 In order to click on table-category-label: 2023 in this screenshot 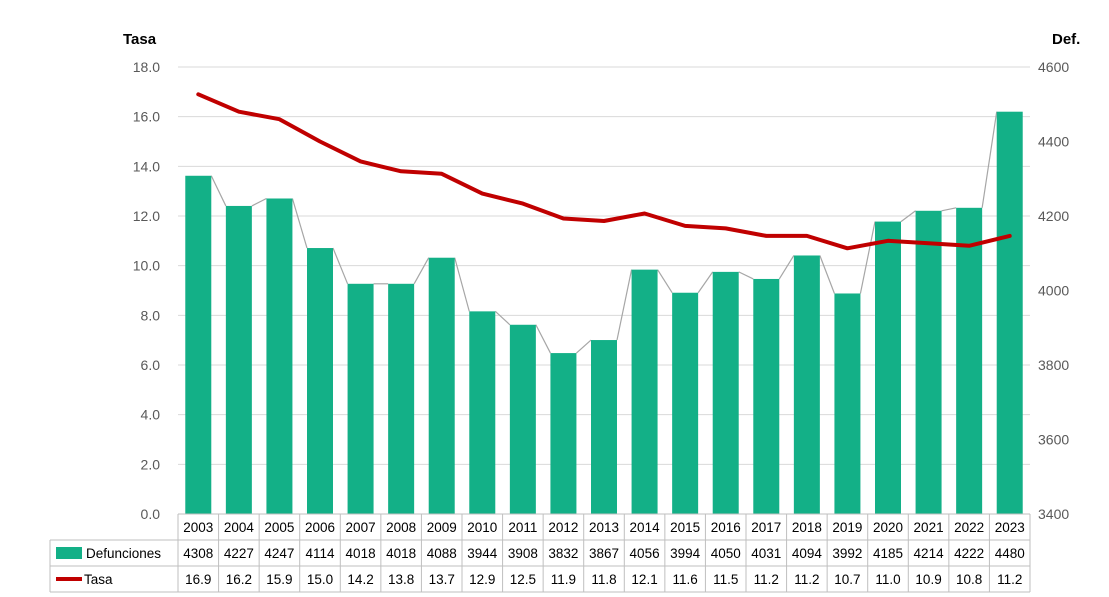, I will do `click(1010, 527)`.